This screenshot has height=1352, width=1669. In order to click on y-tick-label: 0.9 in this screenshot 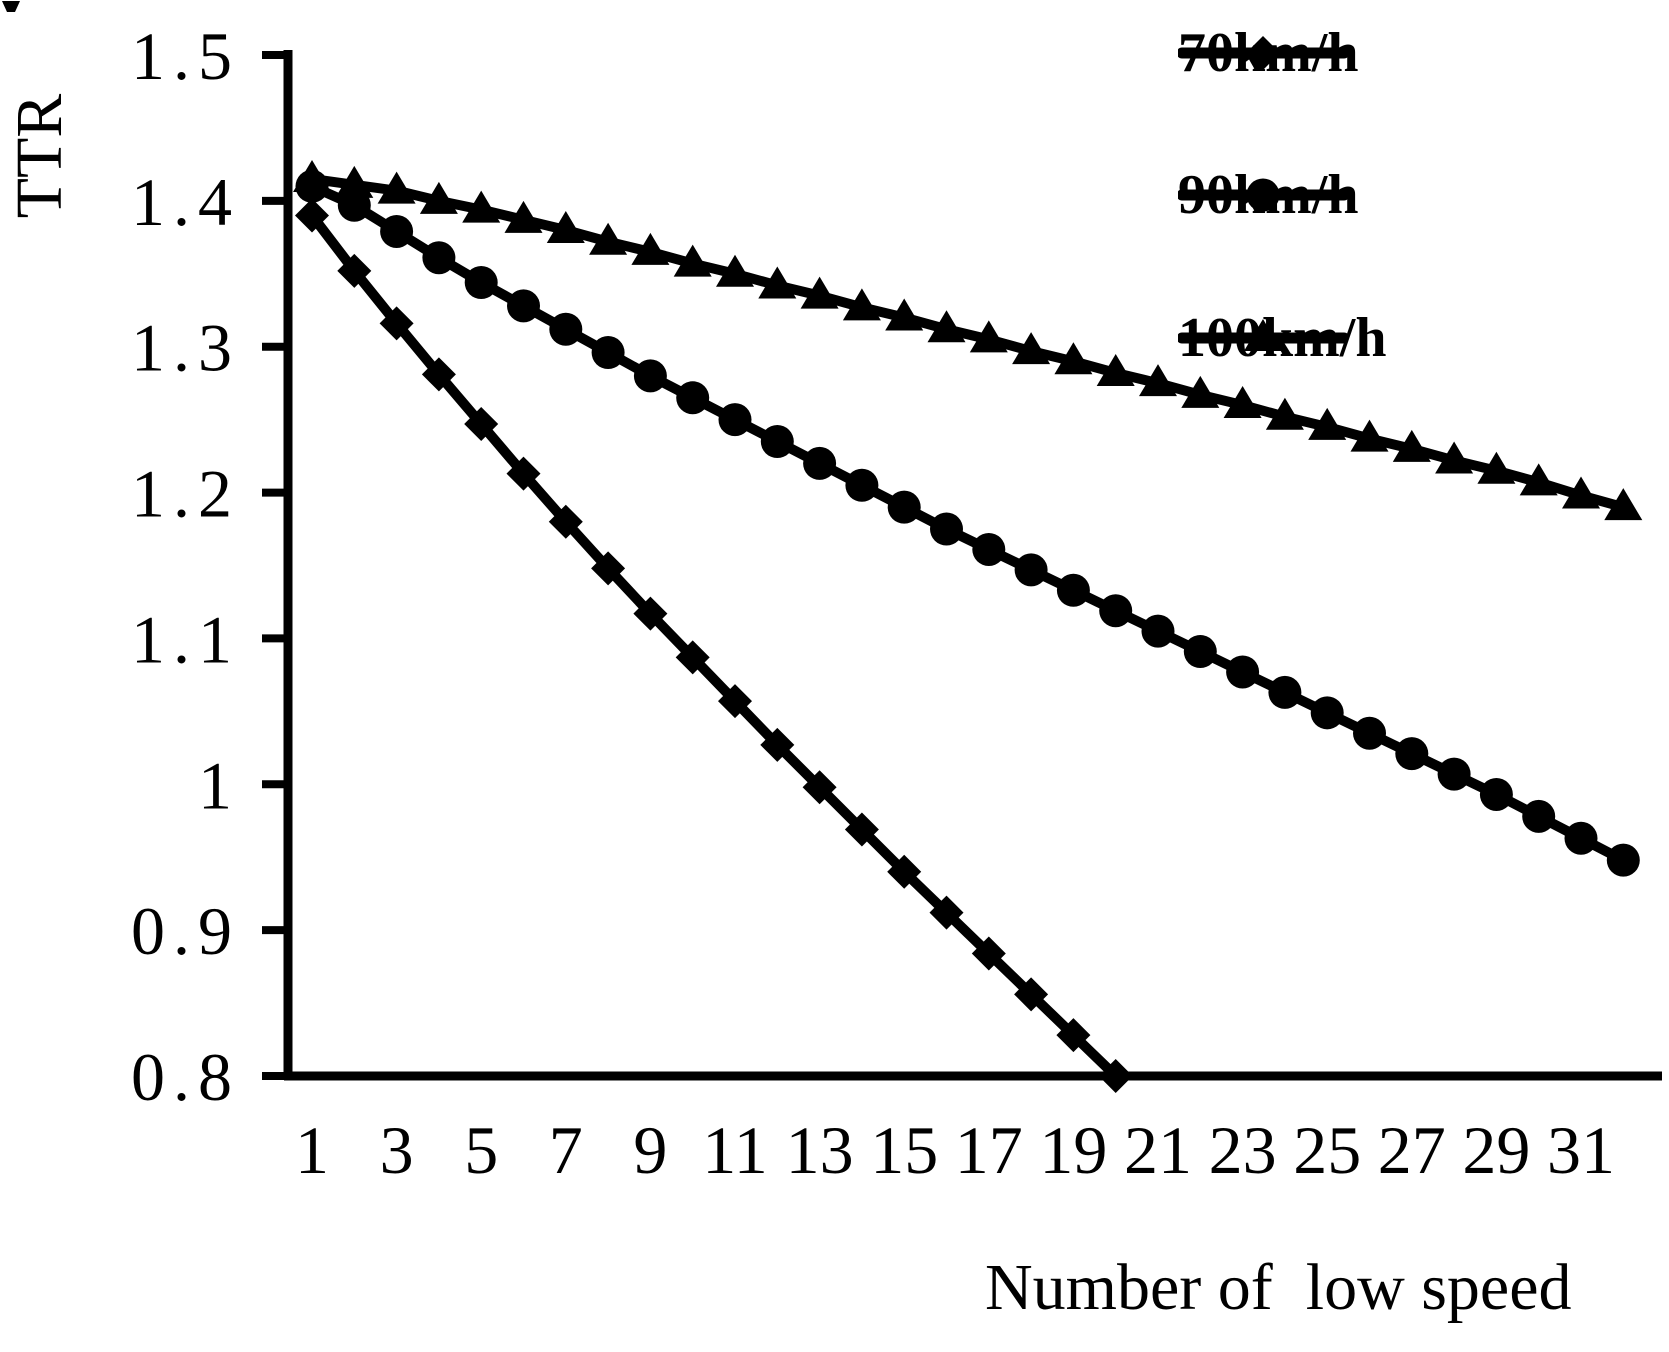, I will do `click(185, 931)`.